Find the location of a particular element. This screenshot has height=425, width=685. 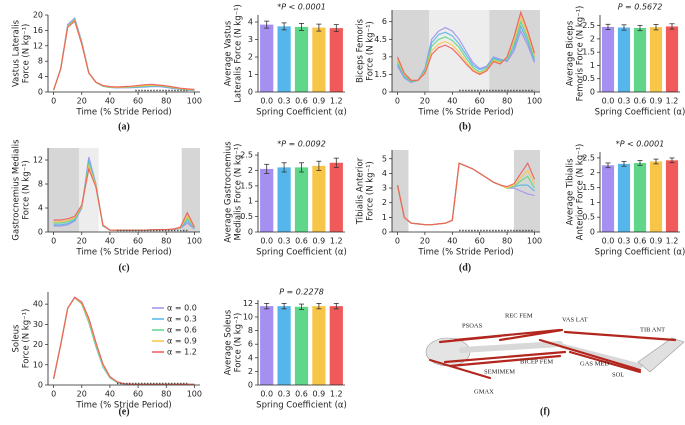

legend-label: α = 0.3 is located at coordinates (182, 319).